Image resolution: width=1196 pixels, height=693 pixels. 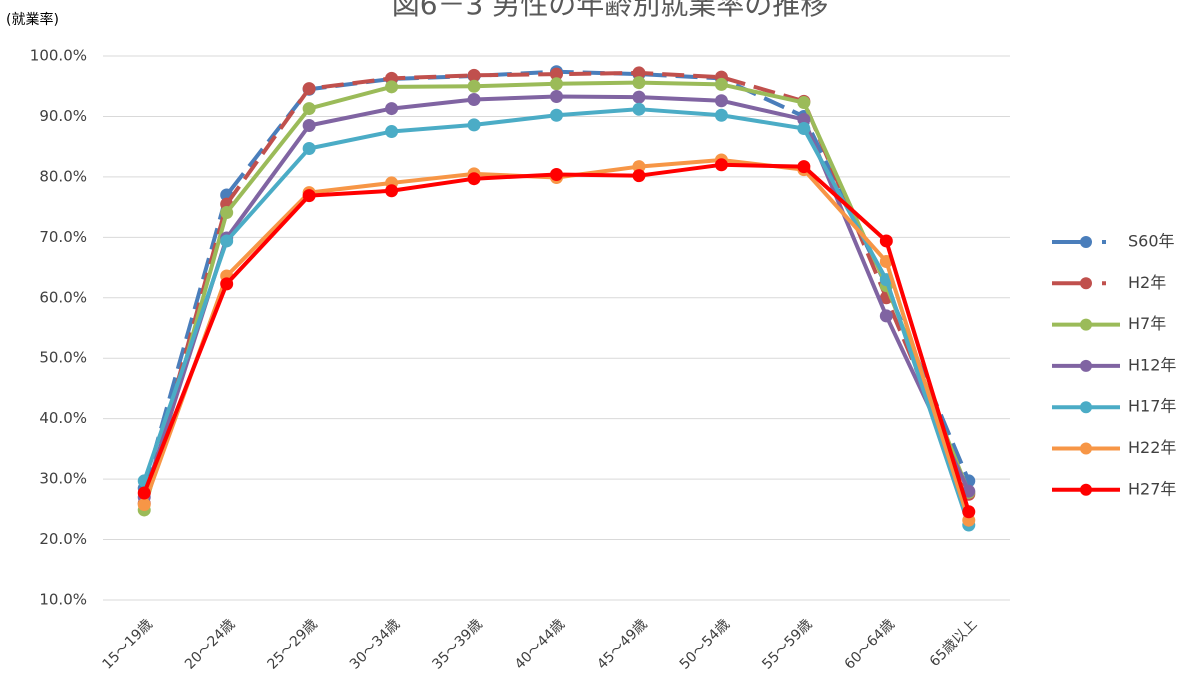 I want to click on legend-label: H2年, so click(x=1147, y=282).